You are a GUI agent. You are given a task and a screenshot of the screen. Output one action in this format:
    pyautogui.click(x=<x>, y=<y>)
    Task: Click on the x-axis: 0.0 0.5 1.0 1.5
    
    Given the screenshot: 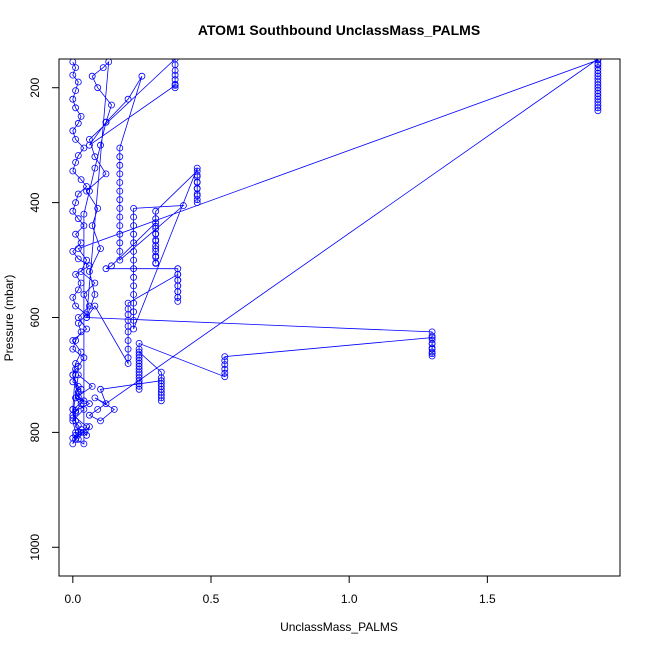 What is the action you would take?
    pyautogui.click(x=280, y=590)
    